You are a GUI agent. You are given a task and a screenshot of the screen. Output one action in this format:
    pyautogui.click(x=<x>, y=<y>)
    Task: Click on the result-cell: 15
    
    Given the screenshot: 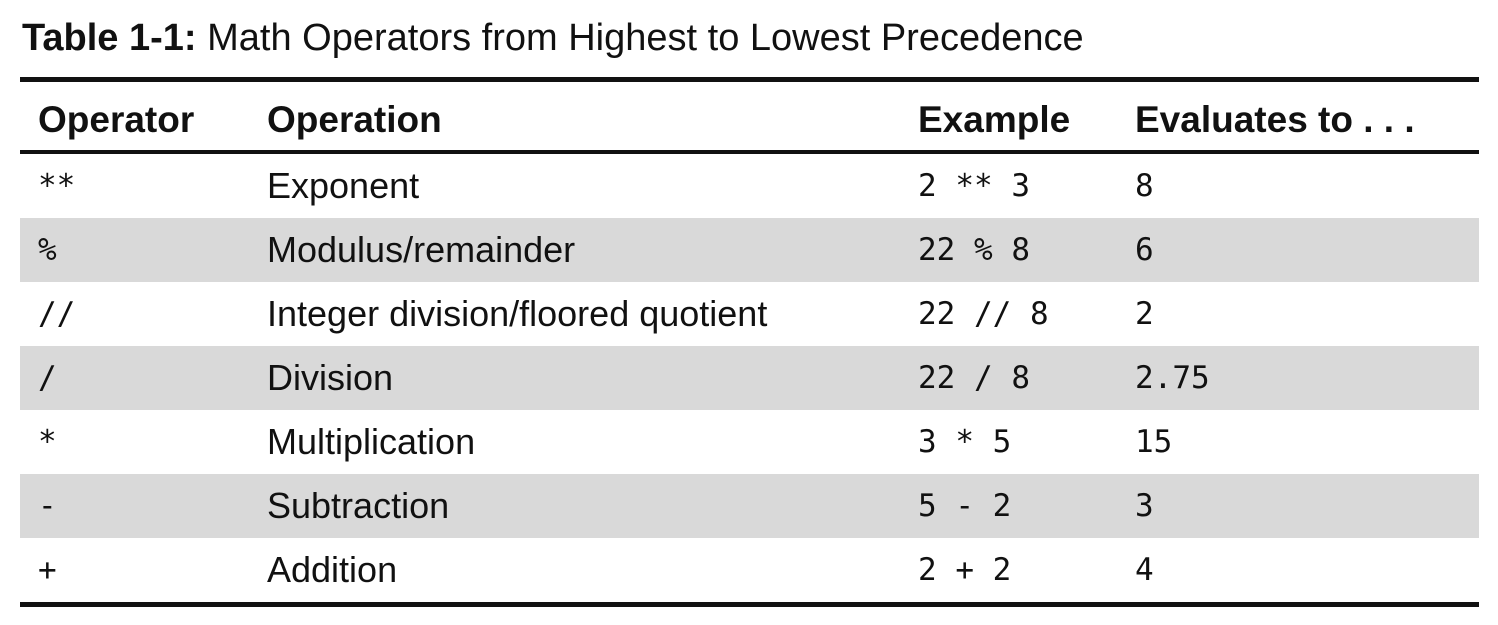 What is the action you would take?
    pyautogui.click(x=1154, y=442)
    